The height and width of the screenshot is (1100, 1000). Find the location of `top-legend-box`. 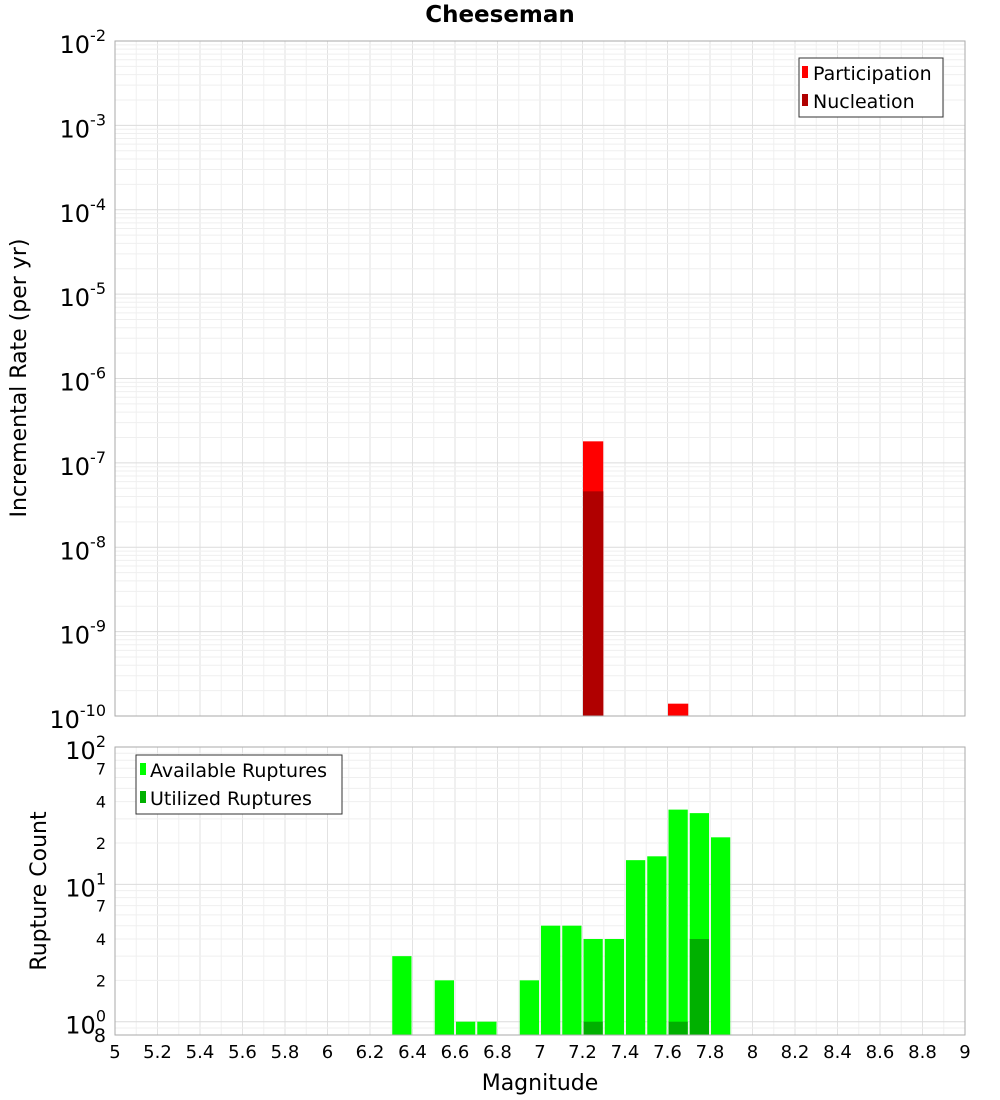

top-legend-box is located at coordinates (871, 87).